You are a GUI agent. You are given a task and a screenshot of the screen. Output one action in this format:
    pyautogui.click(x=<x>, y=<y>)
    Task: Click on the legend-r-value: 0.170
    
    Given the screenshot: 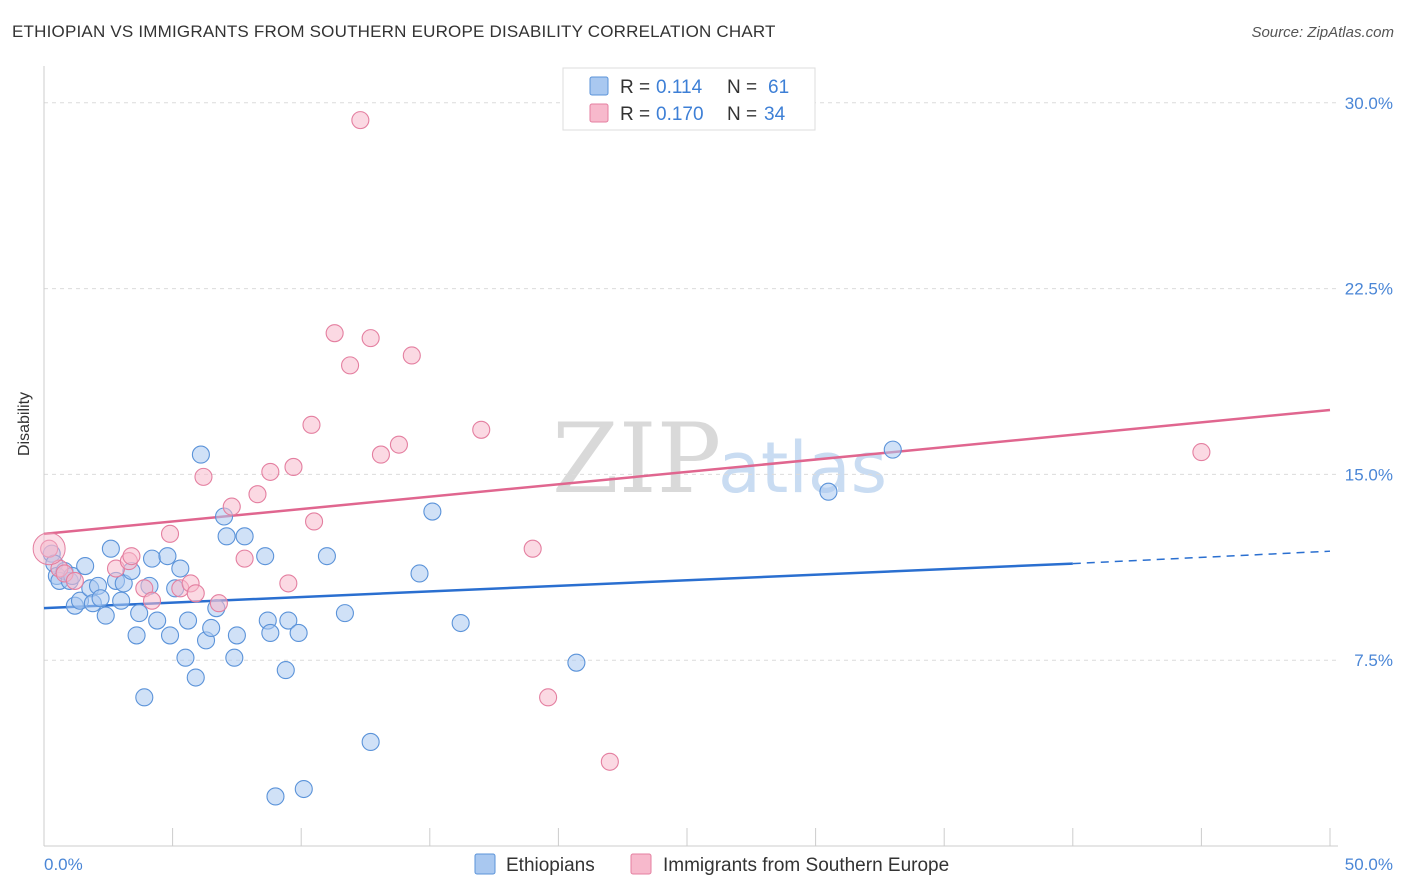 What is the action you would take?
    pyautogui.click(x=680, y=114)
    